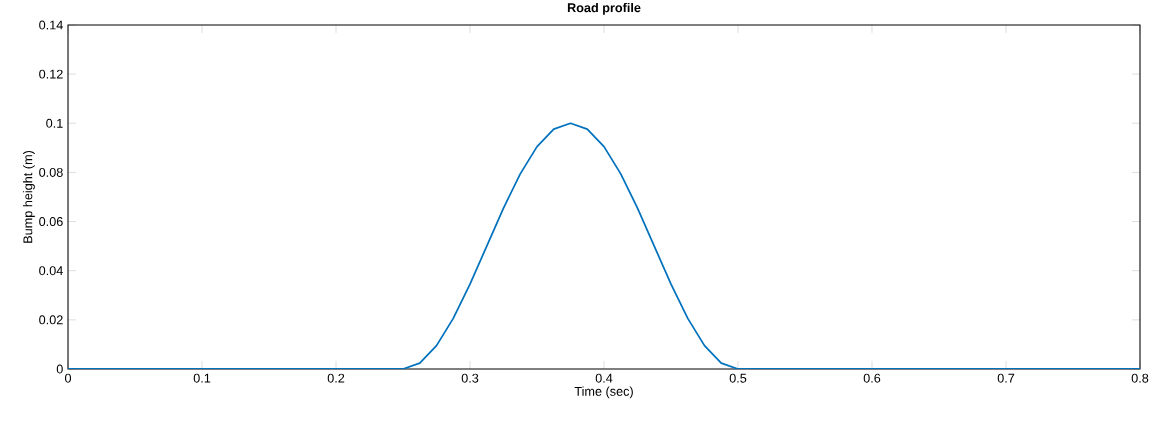 The height and width of the screenshot is (423, 1176). Describe the element at coordinates (604, 8) in the screenshot. I see `chart-title: Road profile` at that location.